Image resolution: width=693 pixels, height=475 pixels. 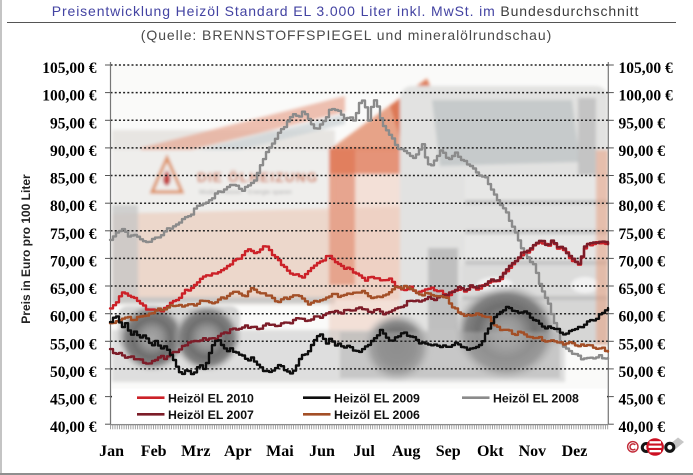 I want to click on svg-text: Feb, so click(x=154, y=451).